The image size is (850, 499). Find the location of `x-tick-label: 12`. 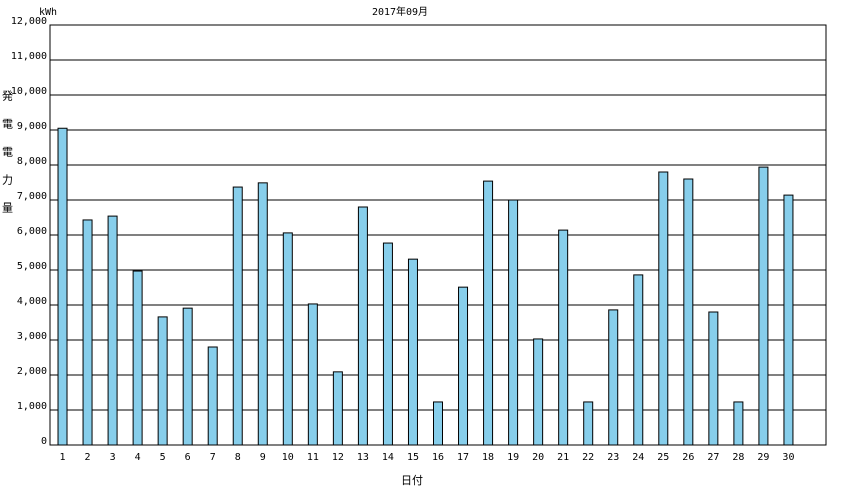

x-tick-label: 12 is located at coordinates (338, 457).